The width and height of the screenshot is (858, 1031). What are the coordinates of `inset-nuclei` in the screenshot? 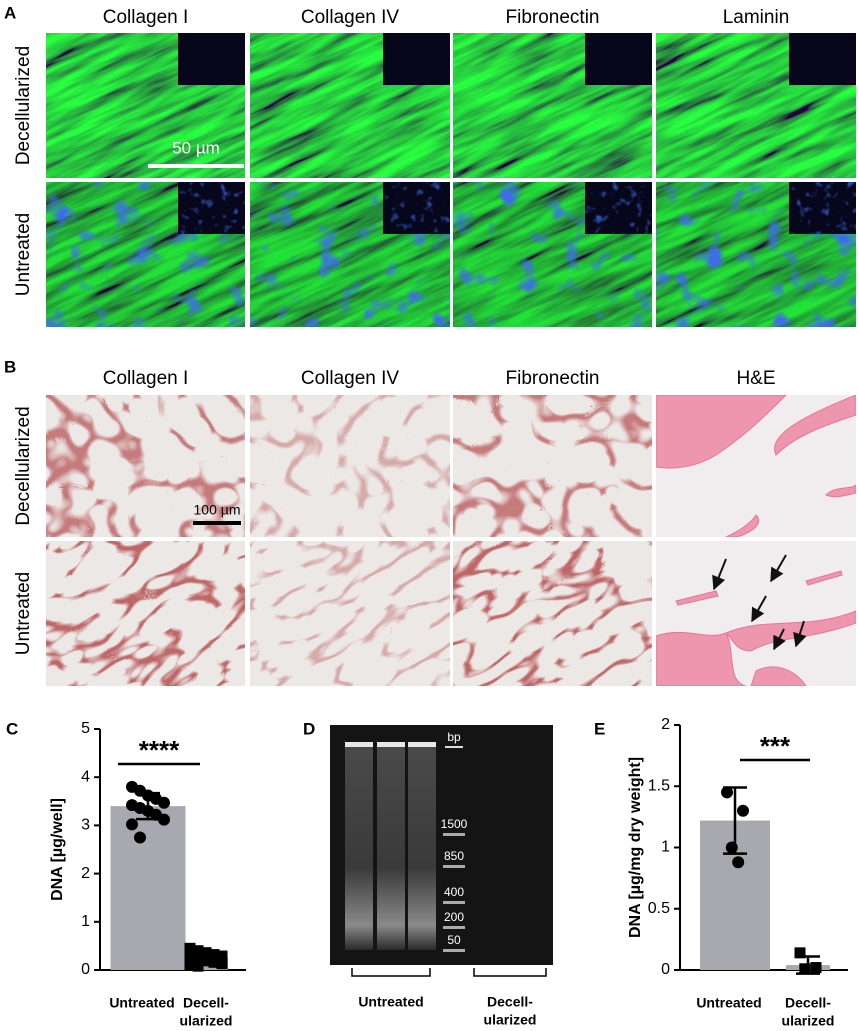 It's located at (211, 208).